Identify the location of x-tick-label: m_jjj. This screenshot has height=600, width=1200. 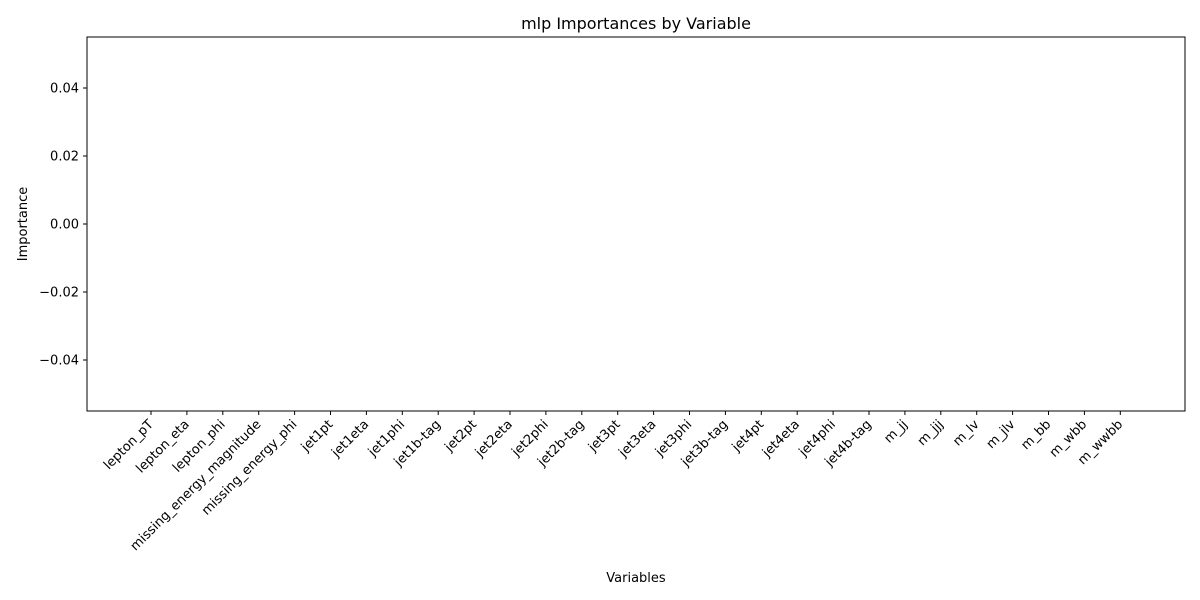
(931, 433).